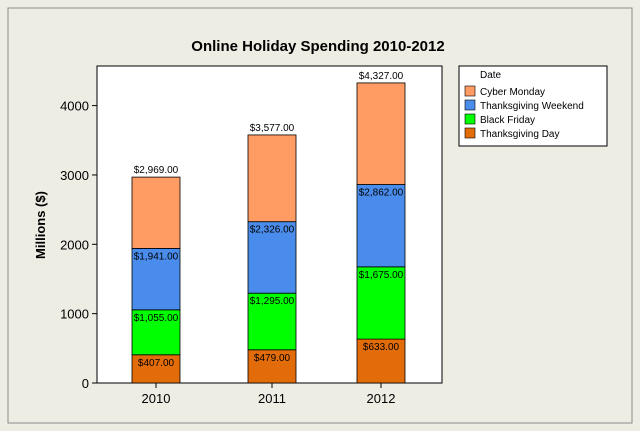 Image resolution: width=640 pixels, height=436 pixels. Describe the element at coordinates (74, 175) in the screenshot. I see `y-tick-label: 3000` at that location.